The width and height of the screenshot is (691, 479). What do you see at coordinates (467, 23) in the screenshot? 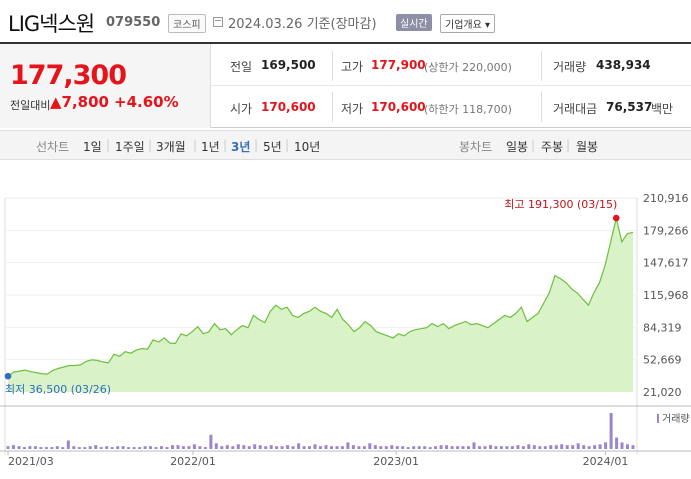
I see `company-overview-button: 기업개요 ▾` at bounding box center [467, 23].